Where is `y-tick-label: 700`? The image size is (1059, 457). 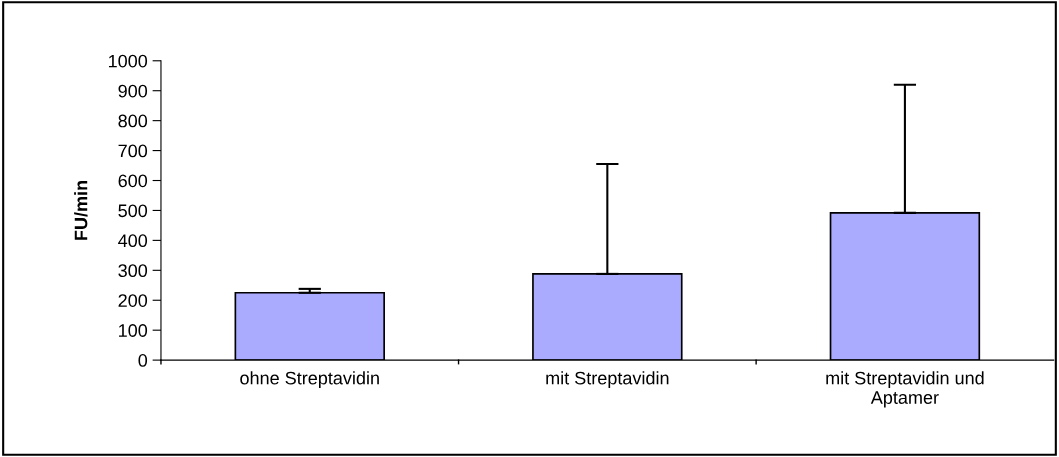 y-tick-label: 700 is located at coordinates (133, 151).